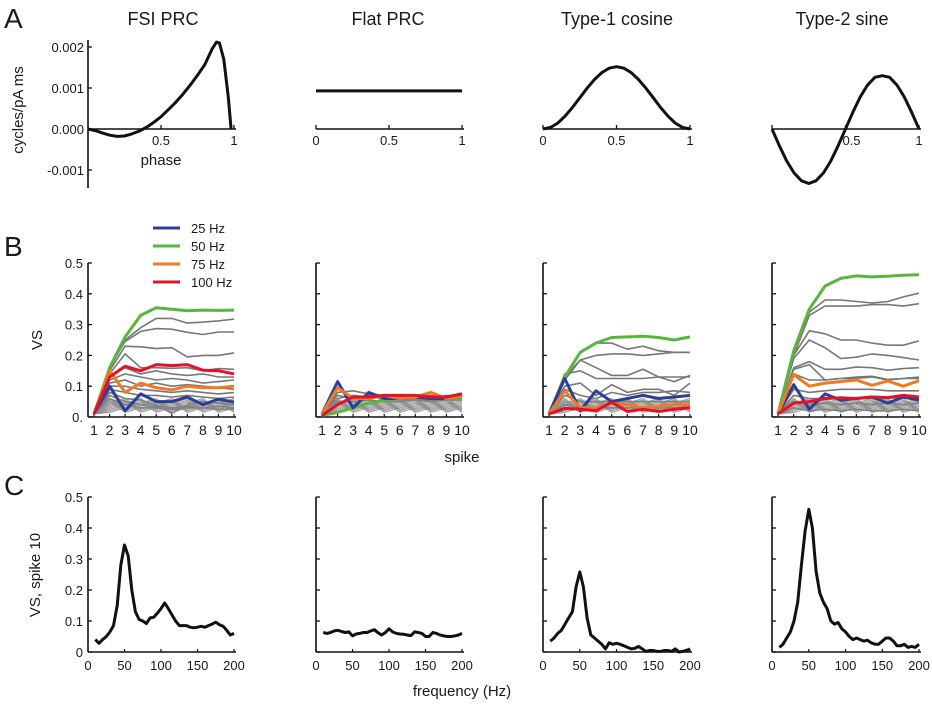  I want to click on column-title-flat: Flat PRC, so click(387, 19).